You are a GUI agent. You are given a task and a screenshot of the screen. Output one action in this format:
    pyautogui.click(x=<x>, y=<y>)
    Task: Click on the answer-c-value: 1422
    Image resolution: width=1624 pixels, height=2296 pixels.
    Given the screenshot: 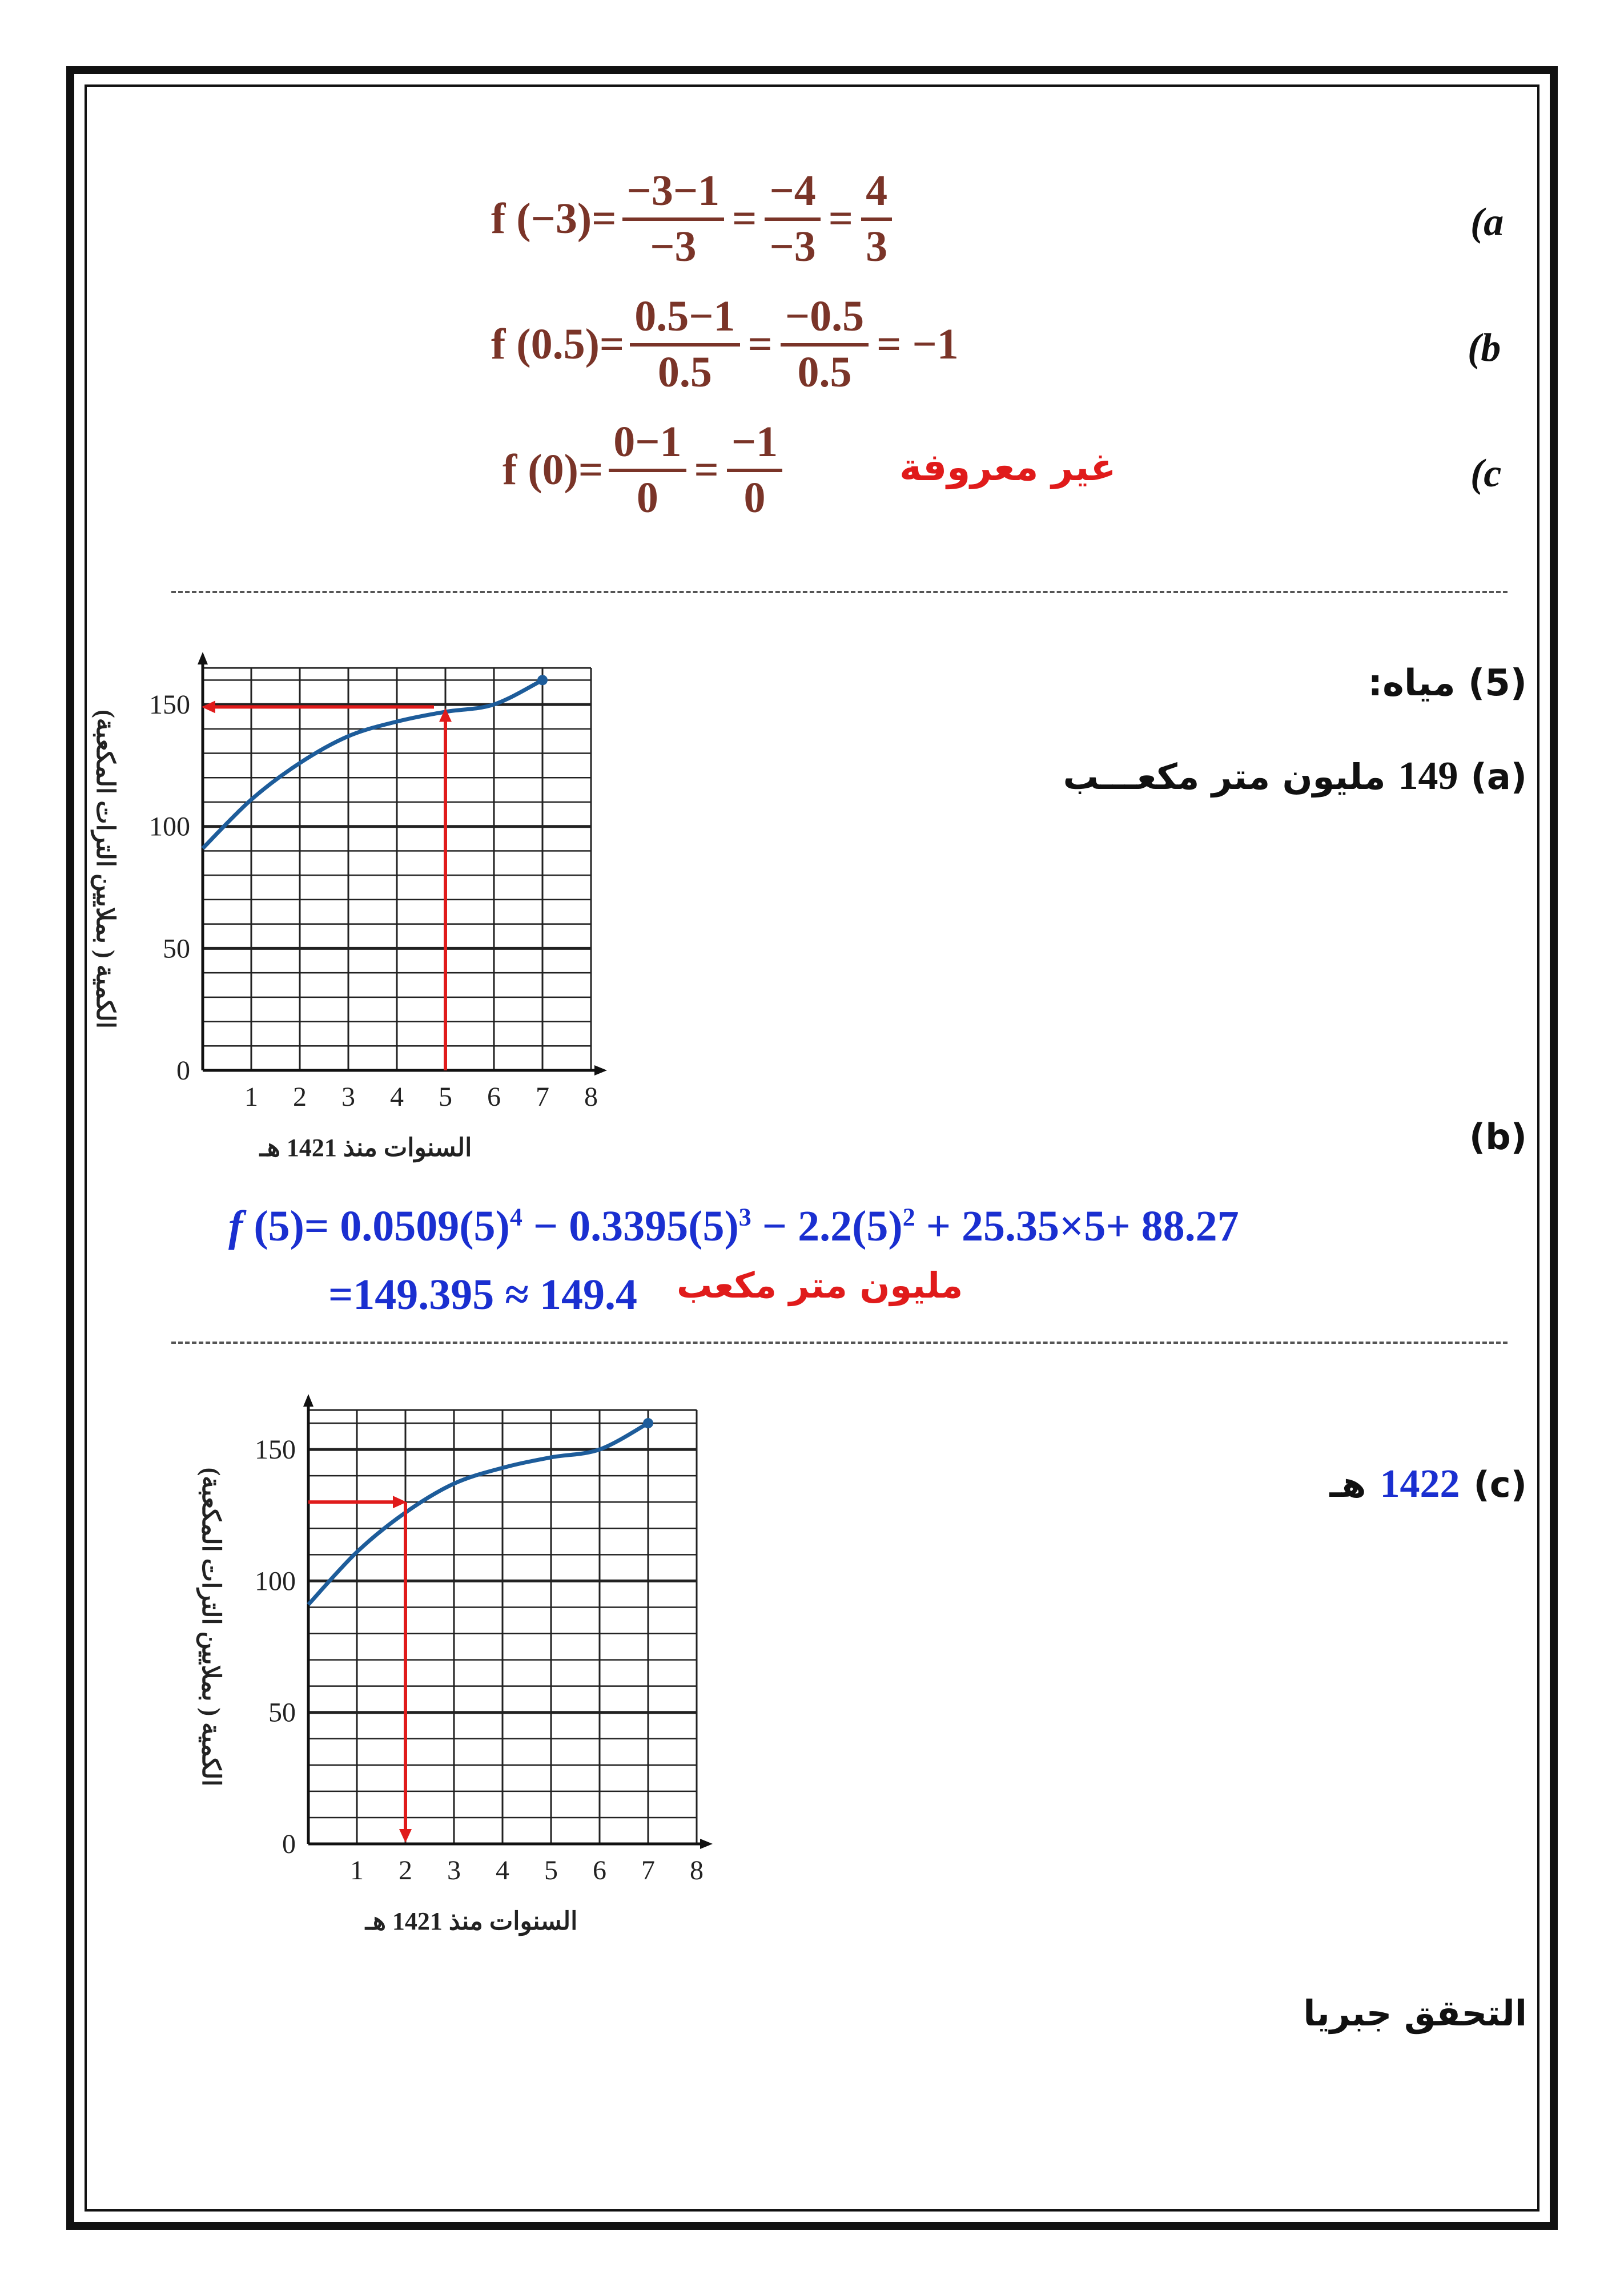 What is the action you would take?
    pyautogui.click(x=1420, y=1484)
    